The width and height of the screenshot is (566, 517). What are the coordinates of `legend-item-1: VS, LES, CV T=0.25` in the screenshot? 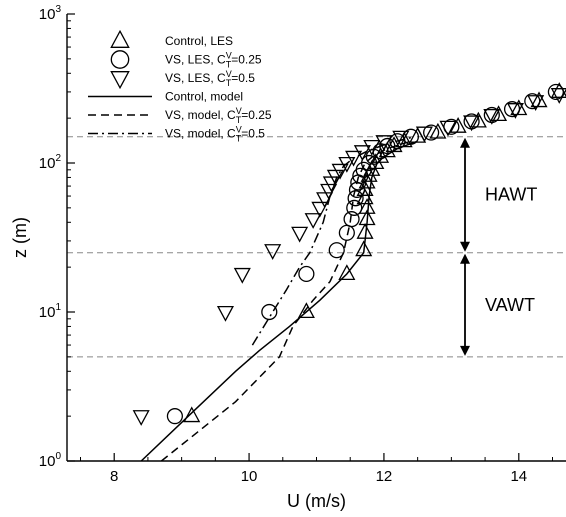 It's located at (186, 60).